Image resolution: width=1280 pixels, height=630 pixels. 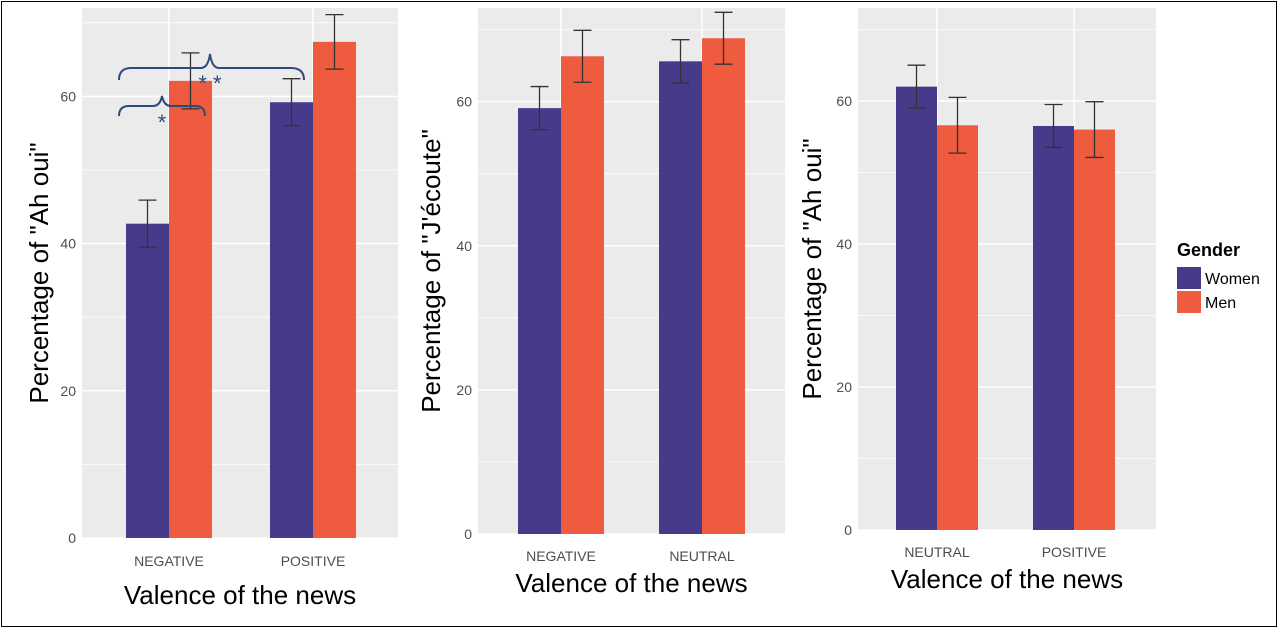 I want to click on legend: Gender Women Men, so click(x=1218, y=276).